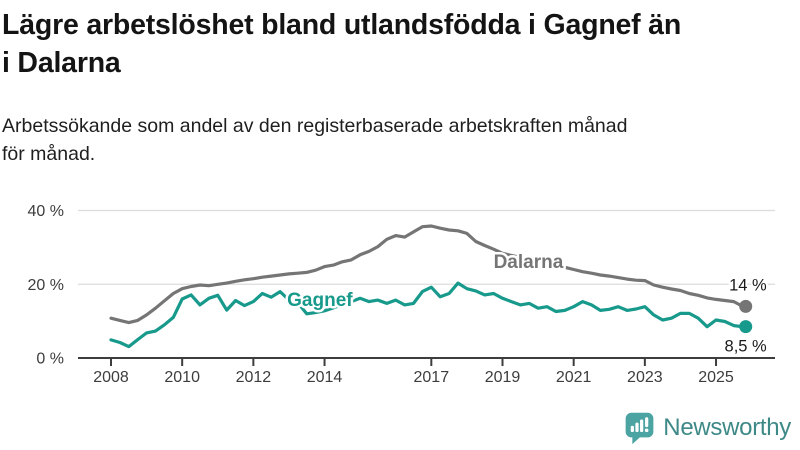  What do you see at coordinates (320, 300) in the screenshot?
I see `series-label-gagnef: Gagnef` at bounding box center [320, 300].